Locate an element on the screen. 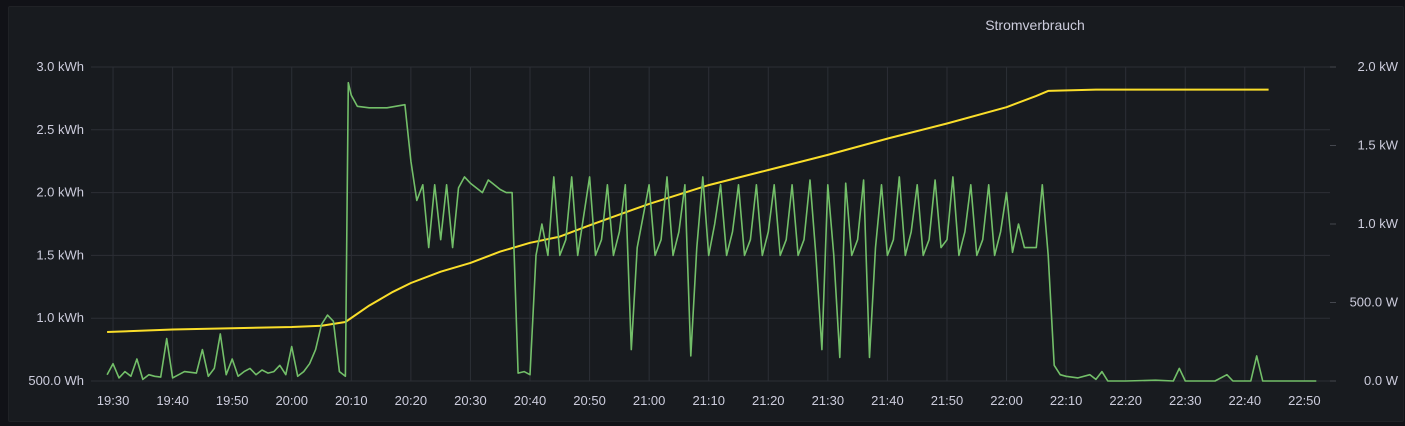  right-tick-label: 2.0 kW is located at coordinates (1378, 66).